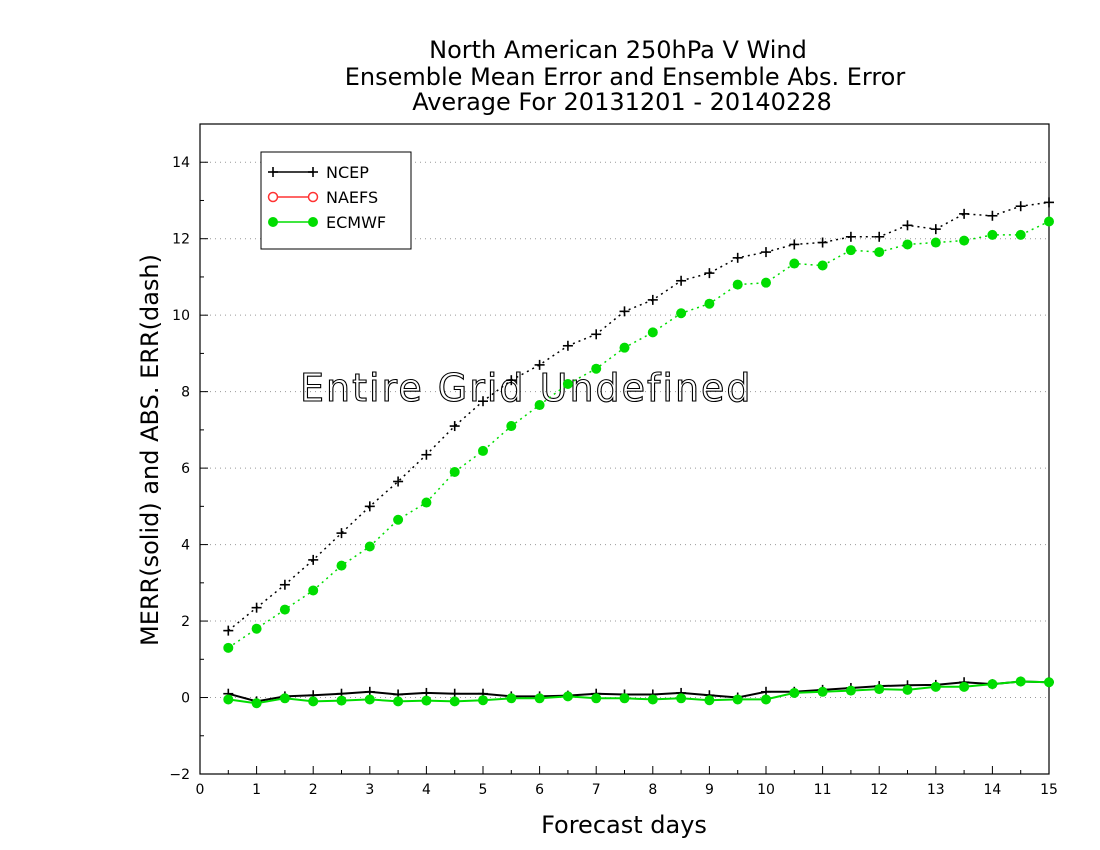 The image size is (1100, 850). Describe the element at coordinates (618, 50) in the screenshot. I see `title-line-1: North American 250hPa V Wind` at that location.